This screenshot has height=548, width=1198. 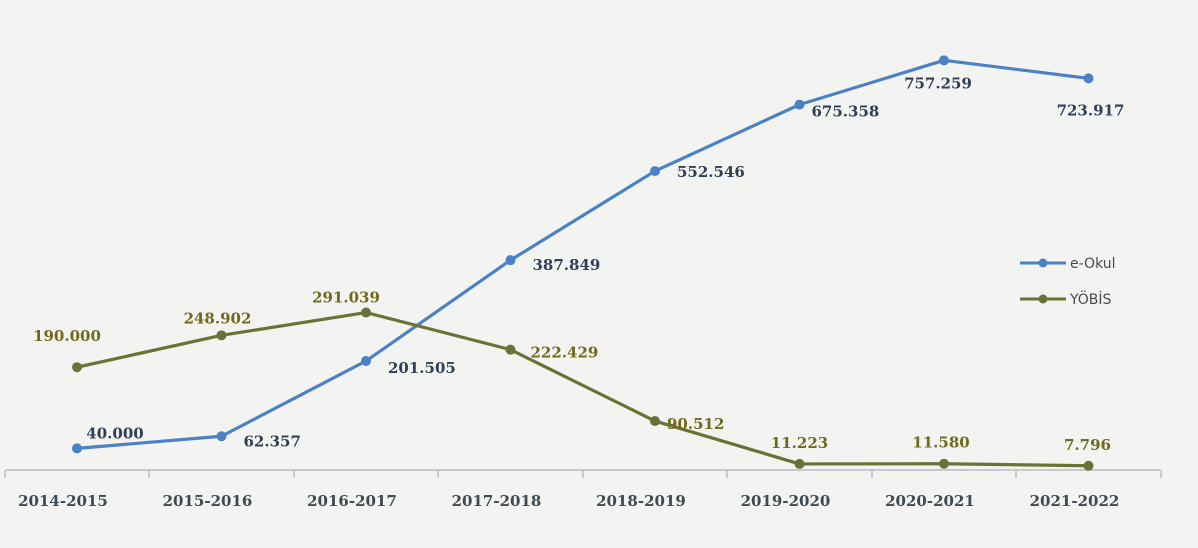 What do you see at coordinates (786, 501) in the screenshot?
I see `x-tick-label: 2019-2020` at bounding box center [786, 501].